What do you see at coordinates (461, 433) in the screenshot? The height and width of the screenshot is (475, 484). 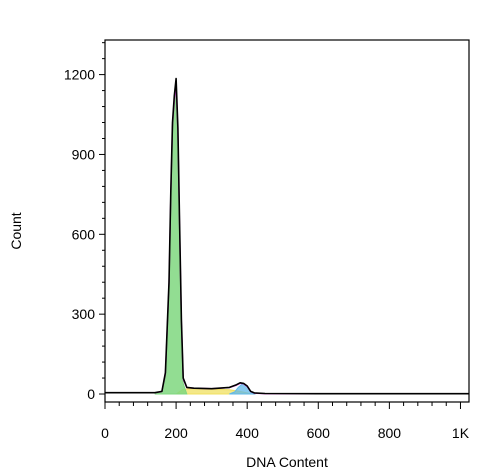 I see `x-tick-label: 1K` at bounding box center [461, 433].